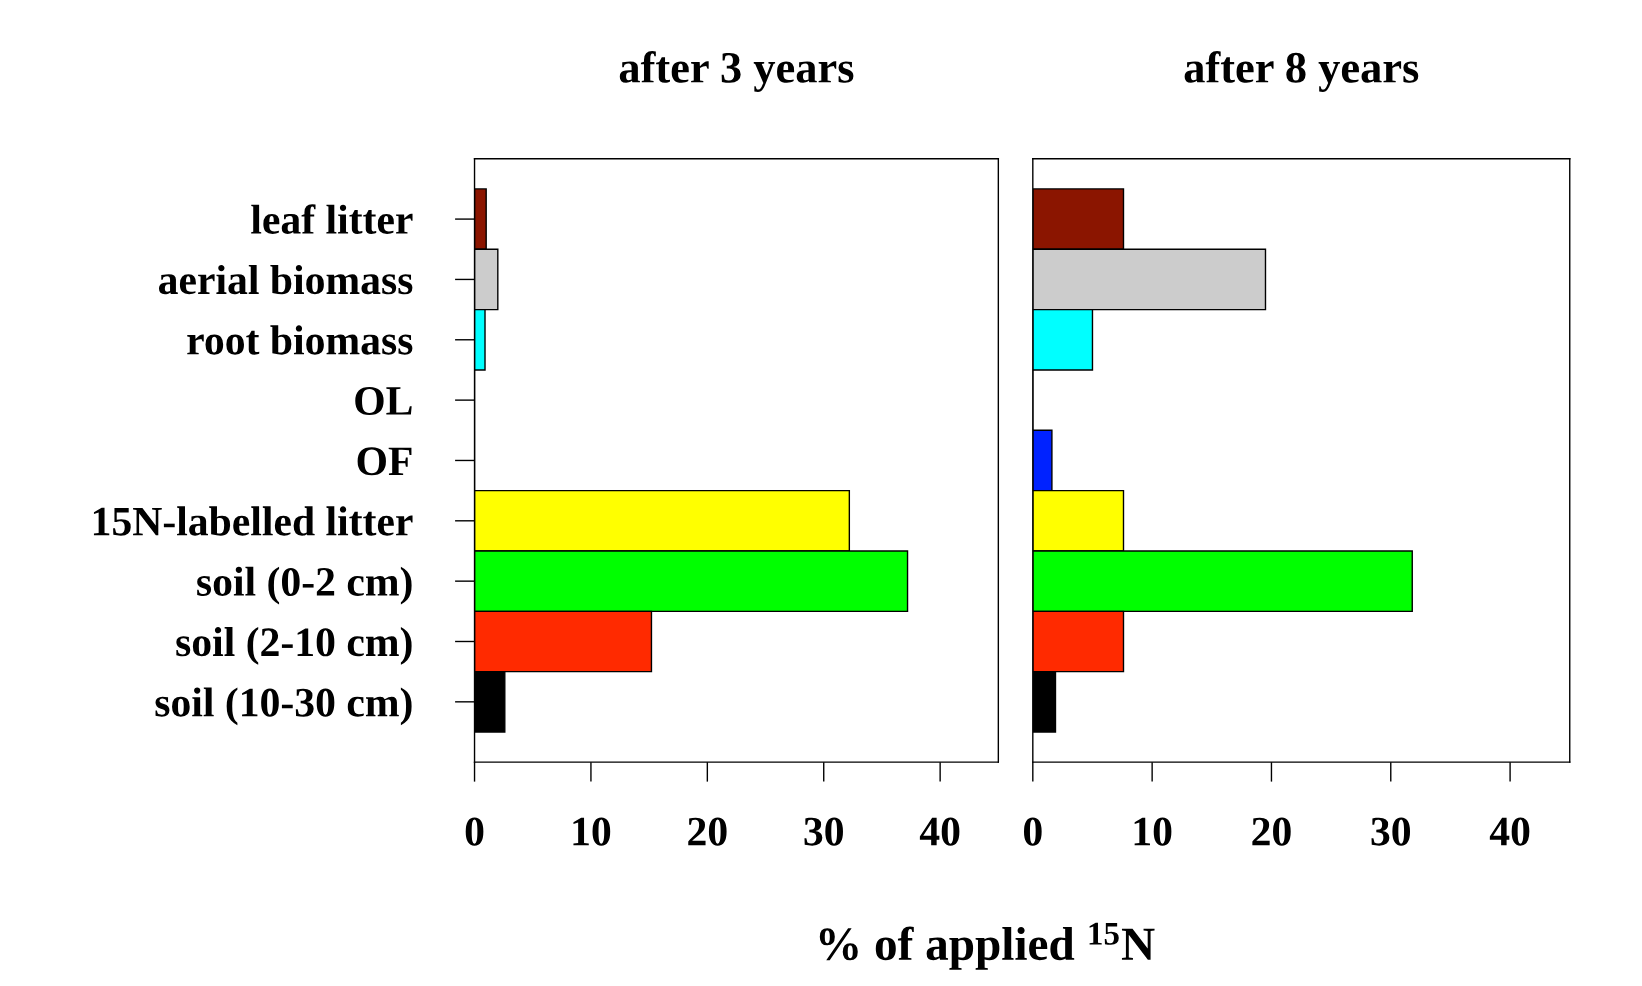 The image size is (1642, 986). I want to click on y-tick-label: OF, so click(384, 461).